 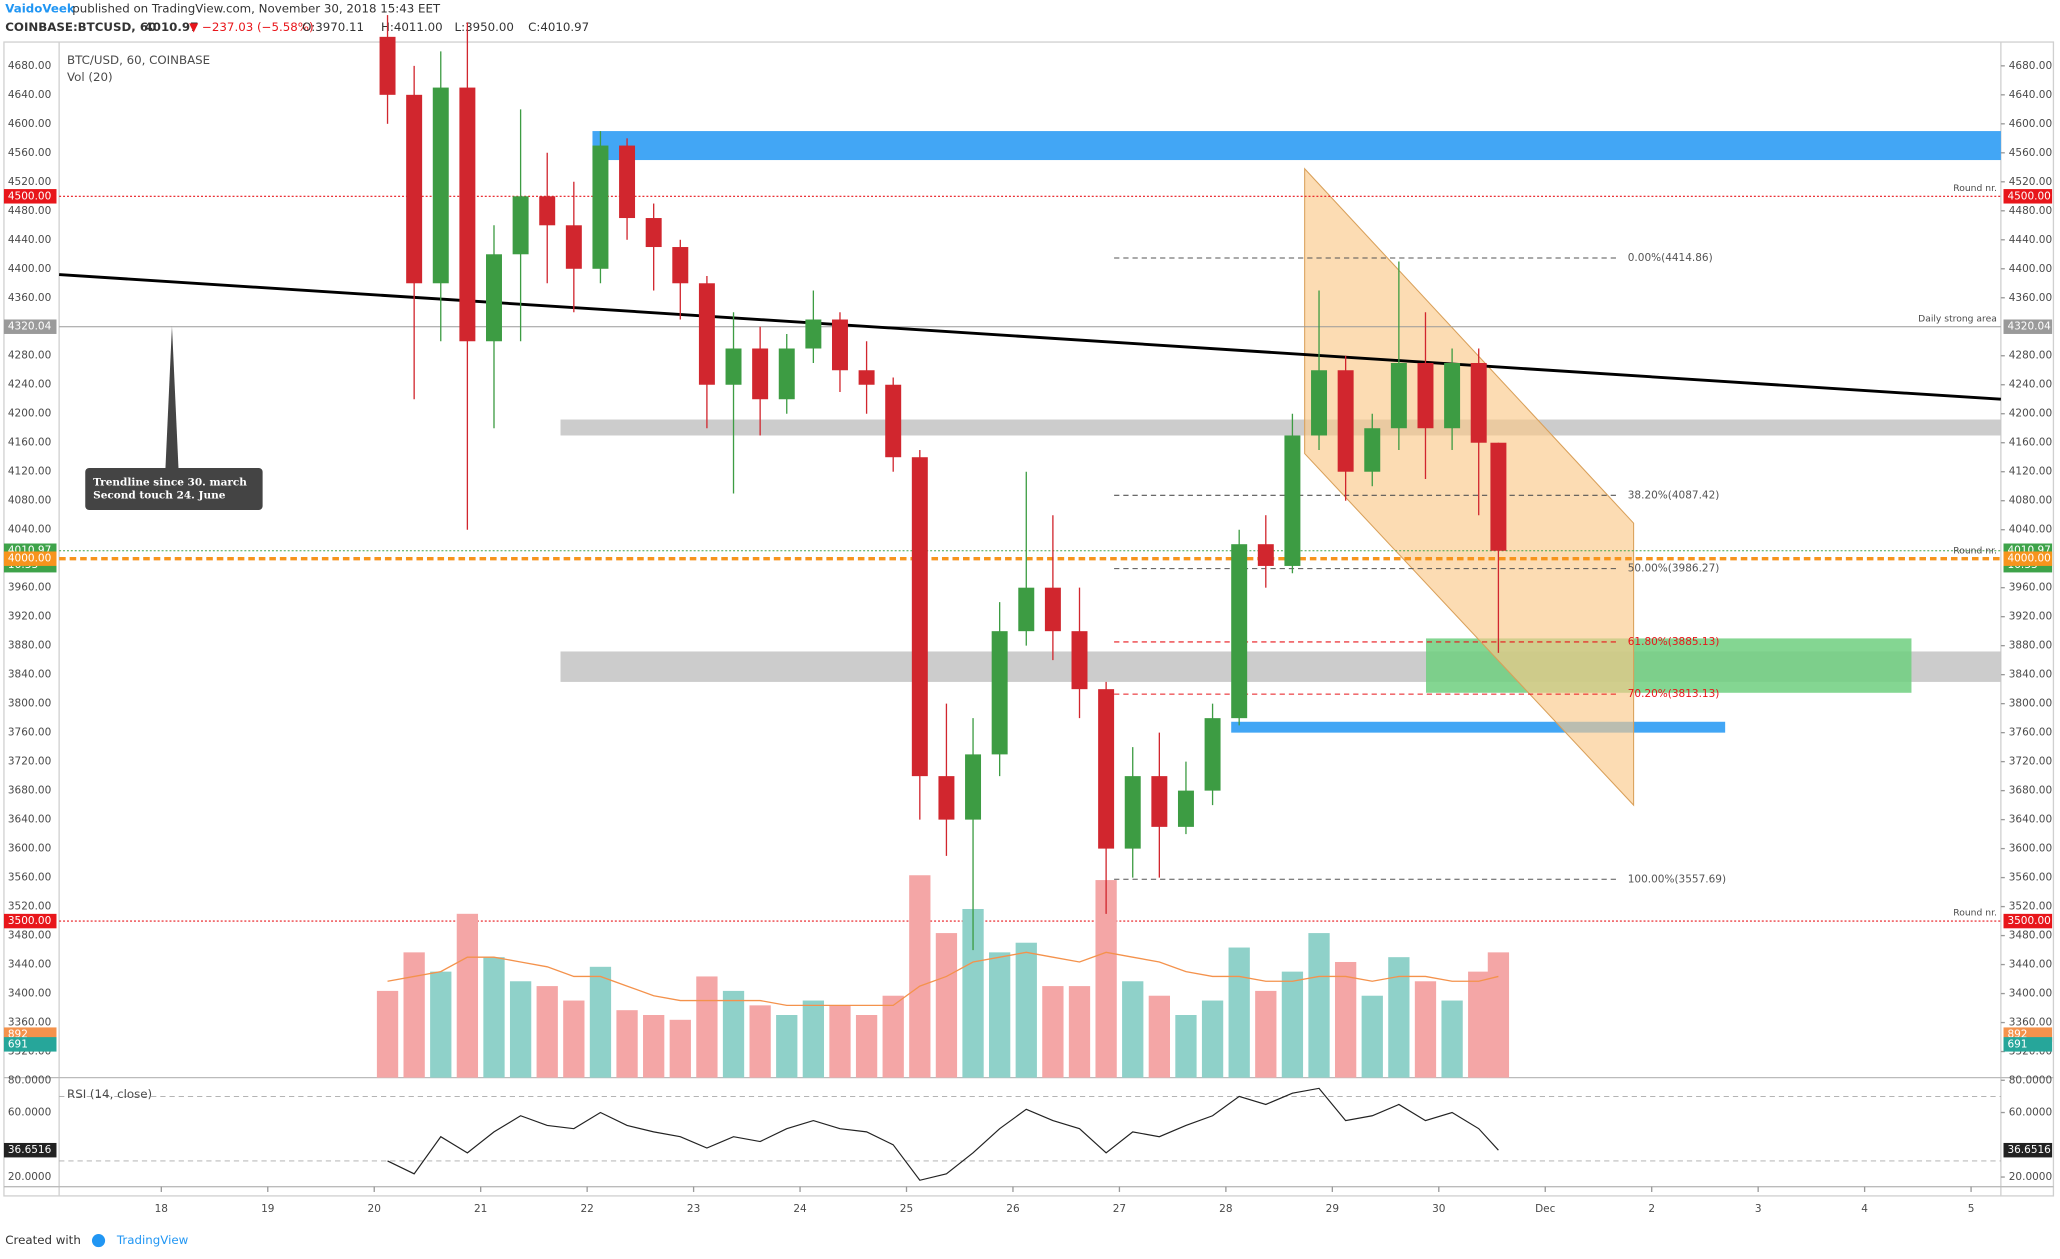 I want to click on x-tick-label: 28, so click(x=1225, y=1209).